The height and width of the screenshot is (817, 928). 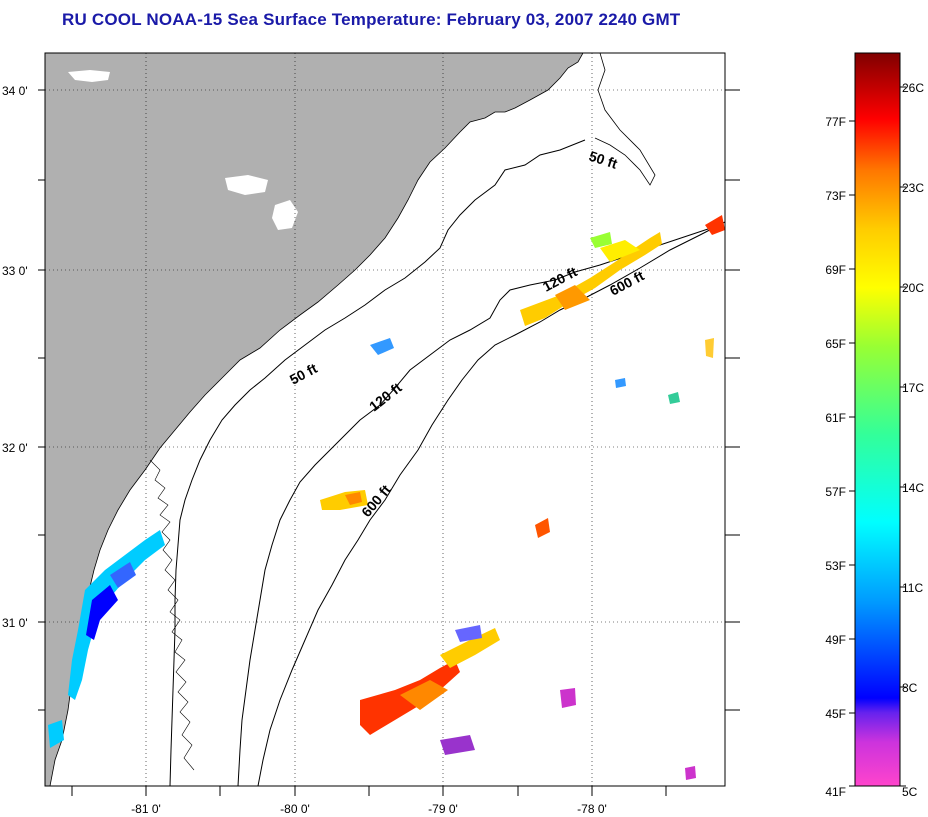 What do you see at coordinates (15, 448) in the screenshot?
I see `lat-label-32: 32 0'` at bounding box center [15, 448].